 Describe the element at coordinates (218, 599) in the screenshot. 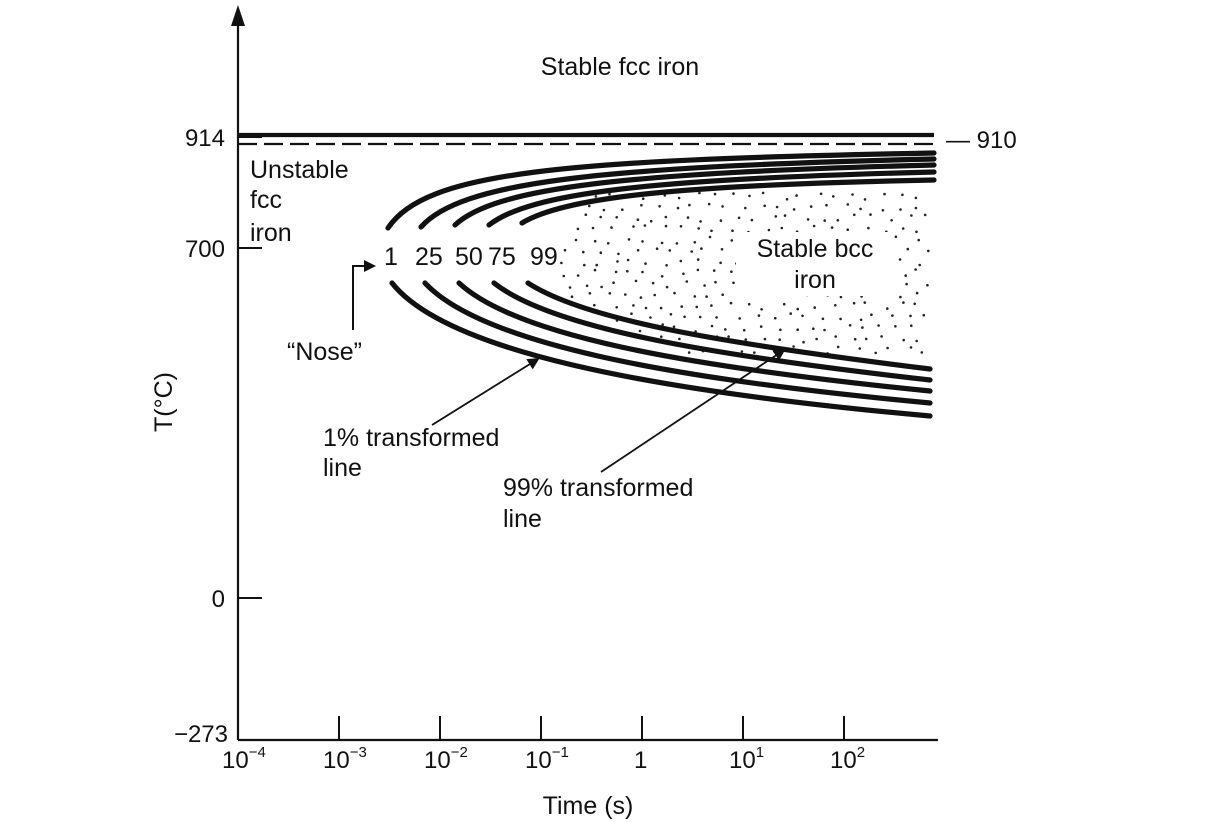

I see `y-tick-label-0: 0` at that location.